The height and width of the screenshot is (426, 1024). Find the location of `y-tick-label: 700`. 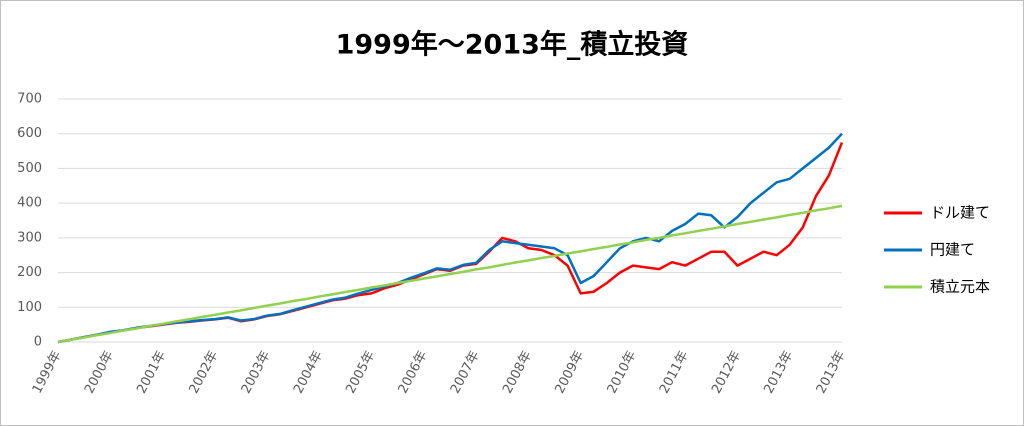

y-tick-label: 700 is located at coordinates (29, 99).